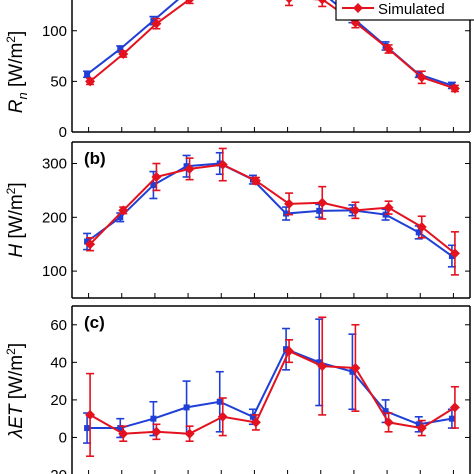 This screenshot has width=474, height=474. I want to click on panel-c-label-group: (c), so click(102, 321).